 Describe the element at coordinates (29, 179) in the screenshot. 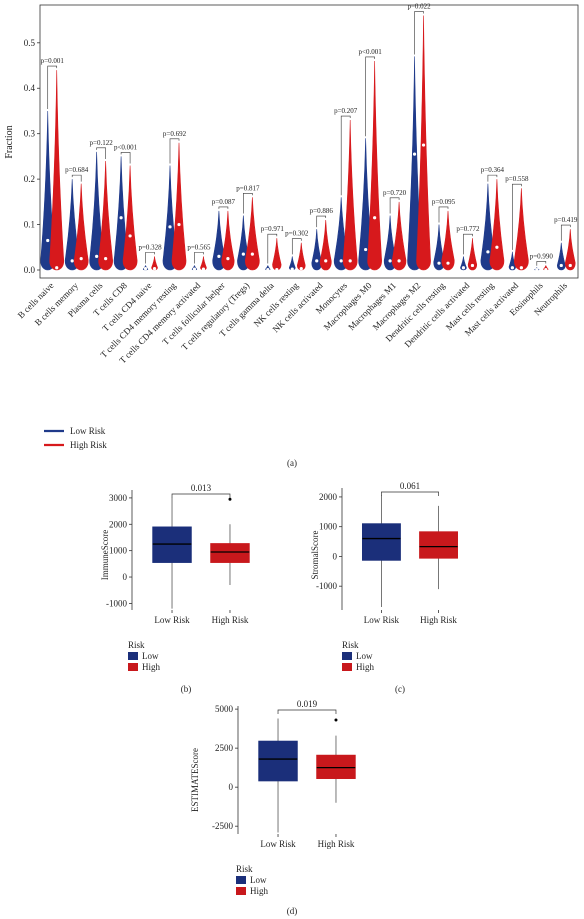

I see `y-tick-label: 0.2` at that location.